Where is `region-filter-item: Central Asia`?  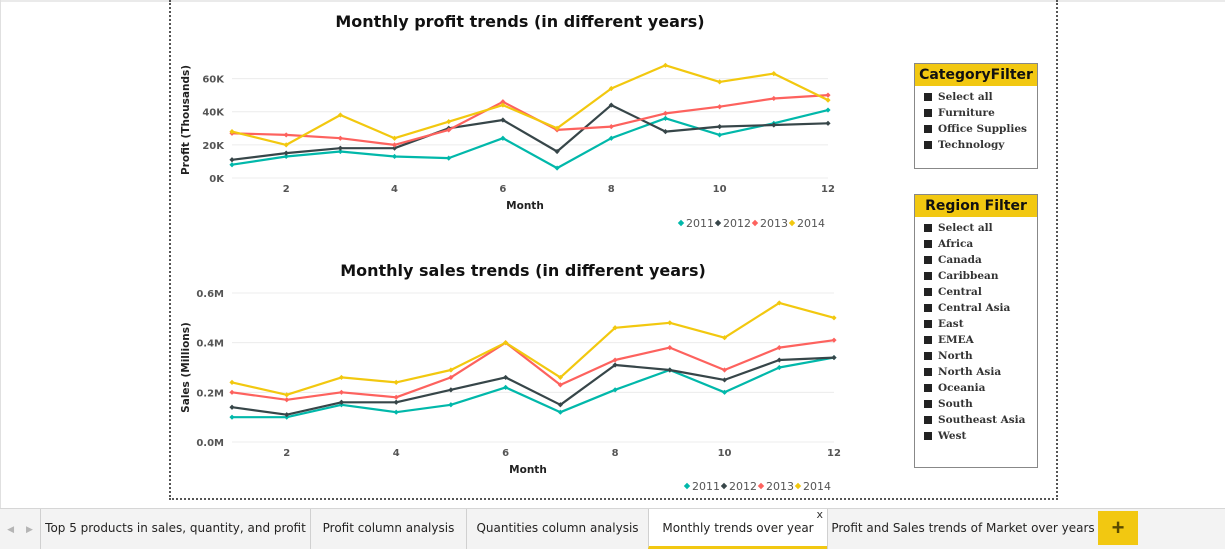 region-filter-item: Central Asia is located at coordinates (980, 308).